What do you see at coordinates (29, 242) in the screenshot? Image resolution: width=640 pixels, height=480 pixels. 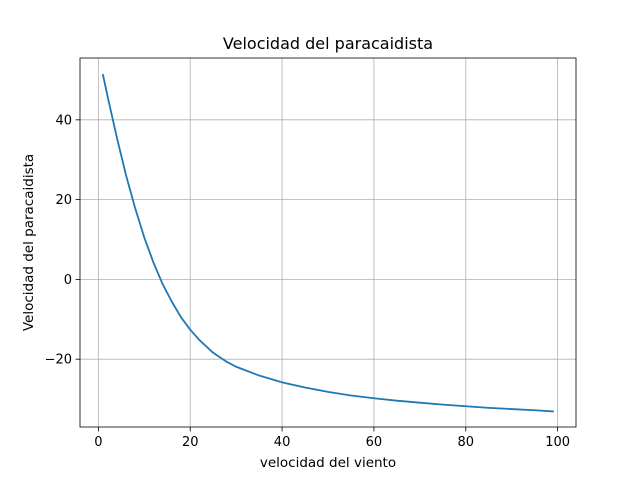 I see `y-axis-label: Velocidad del paracaidista` at bounding box center [29, 242].